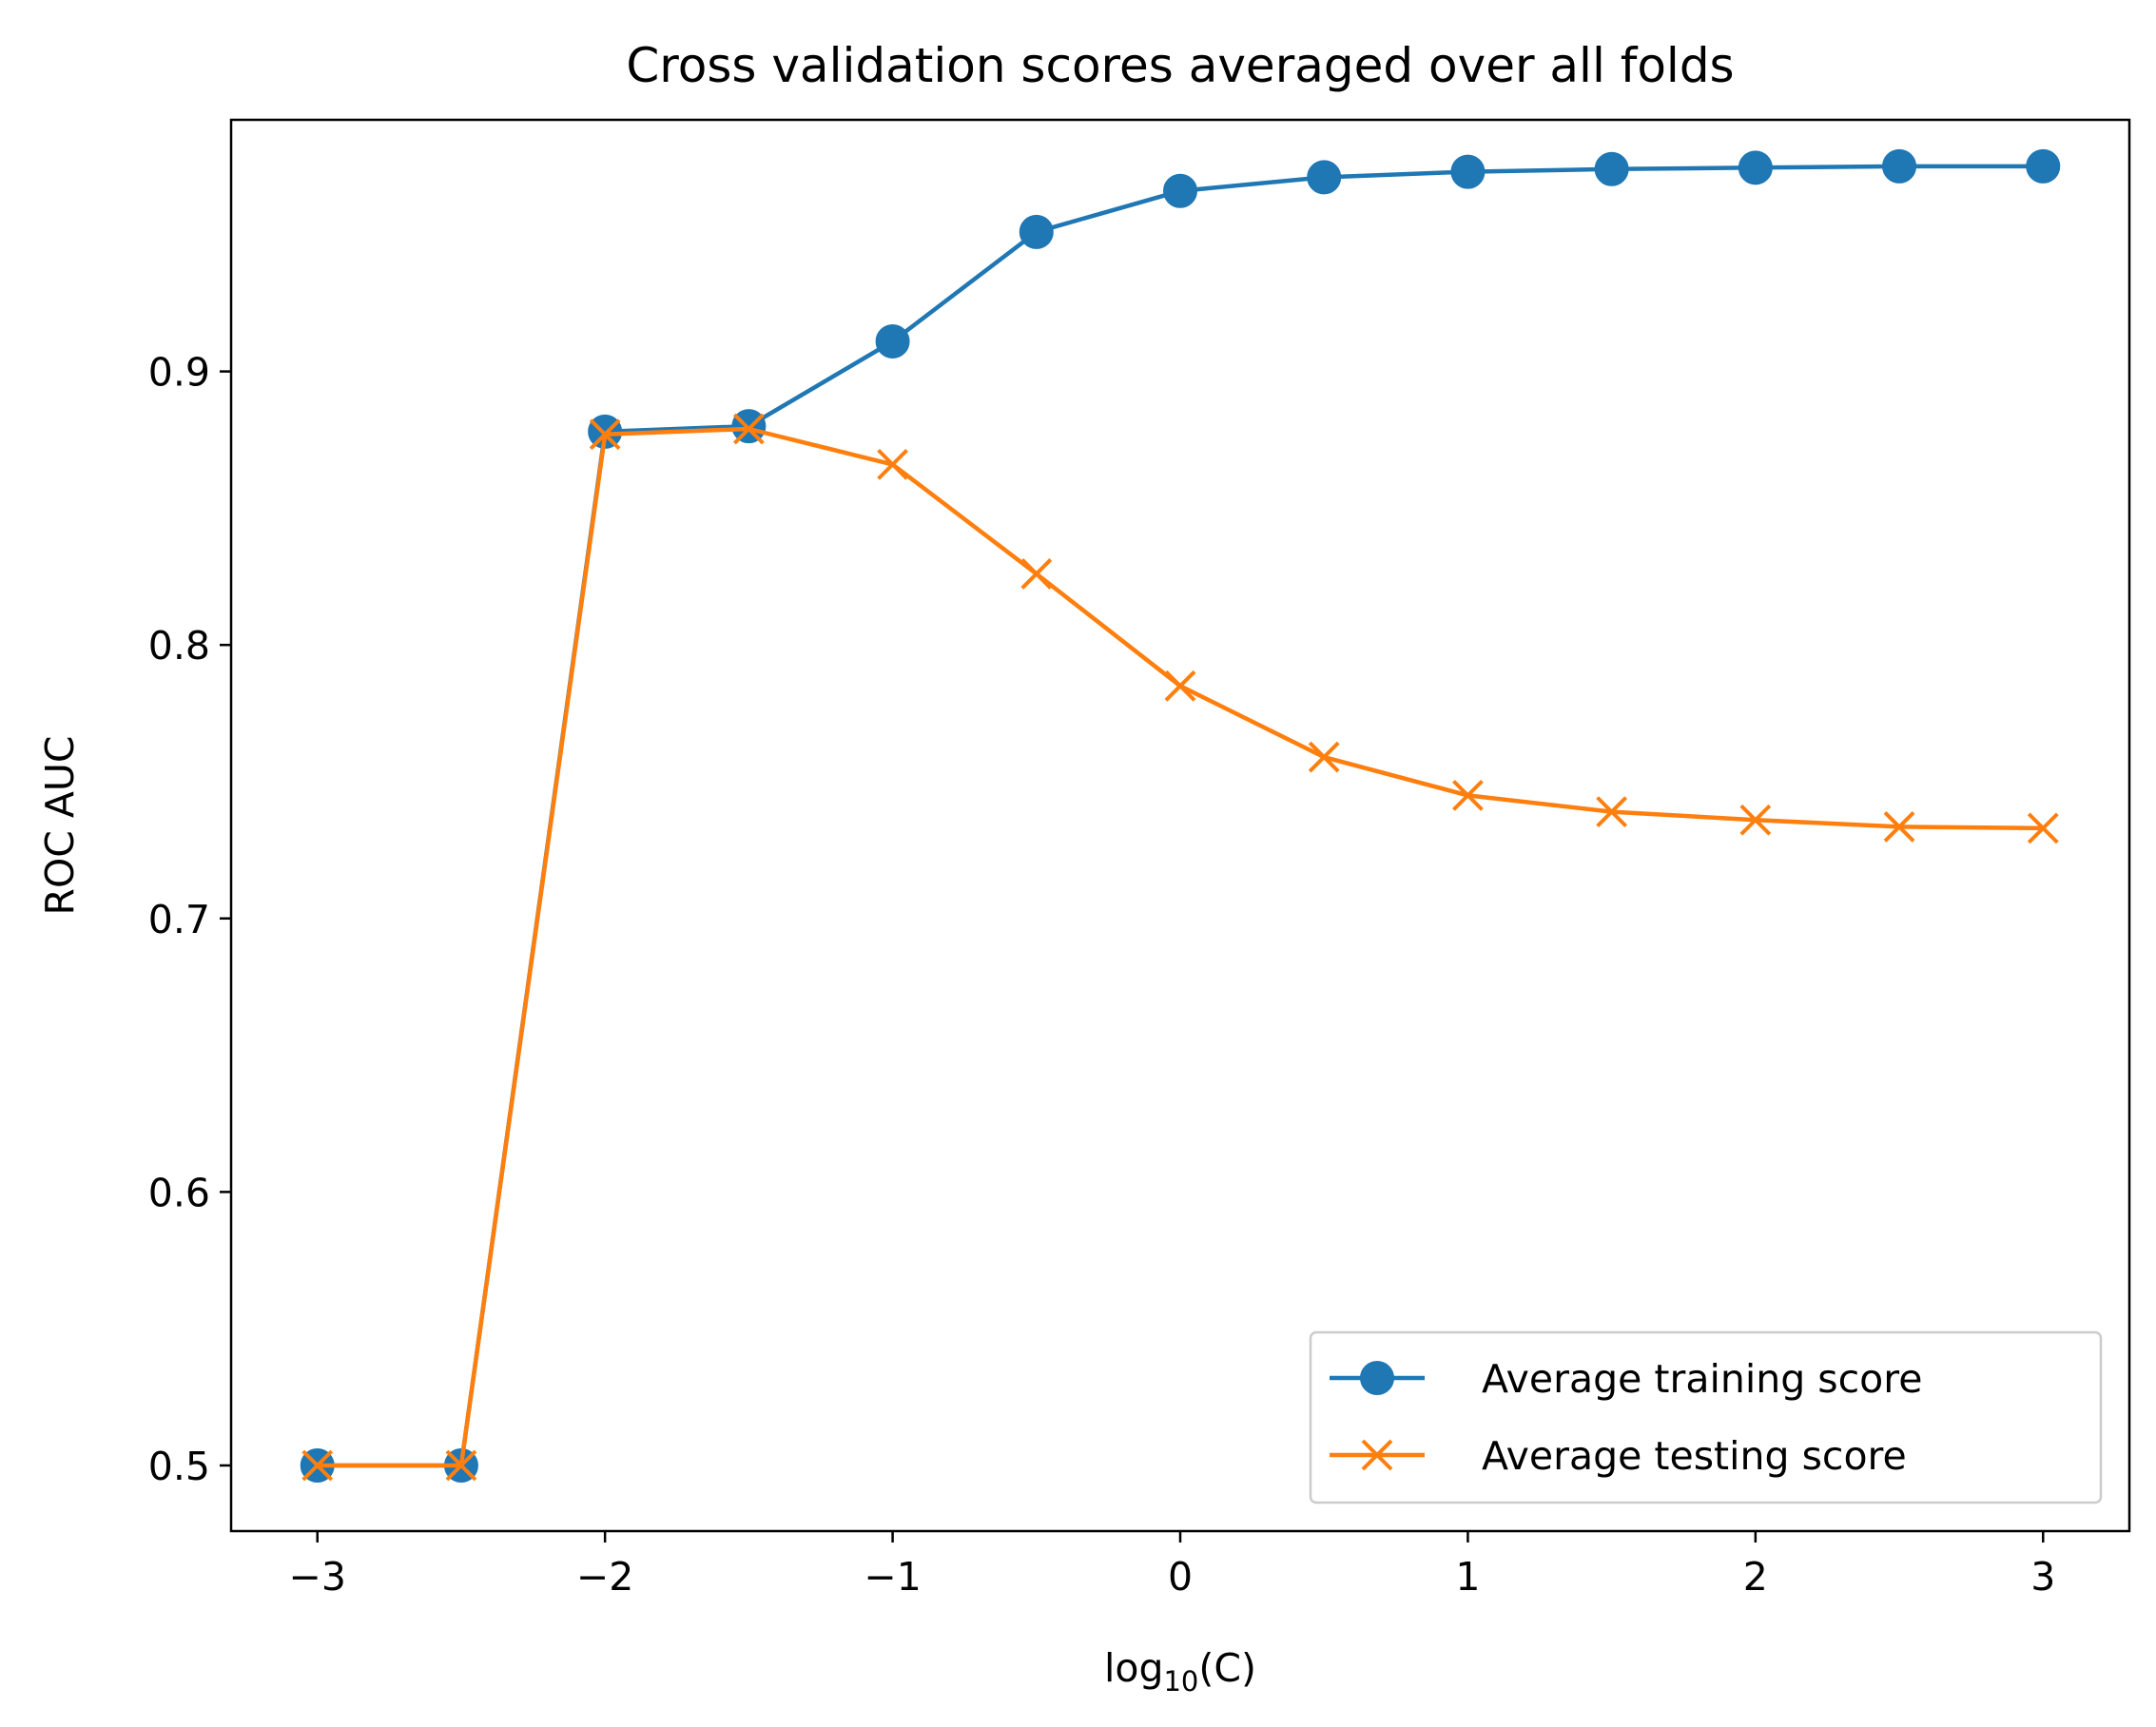  What do you see at coordinates (1180, 1577) in the screenshot?
I see `x-tick-label: 0` at bounding box center [1180, 1577].